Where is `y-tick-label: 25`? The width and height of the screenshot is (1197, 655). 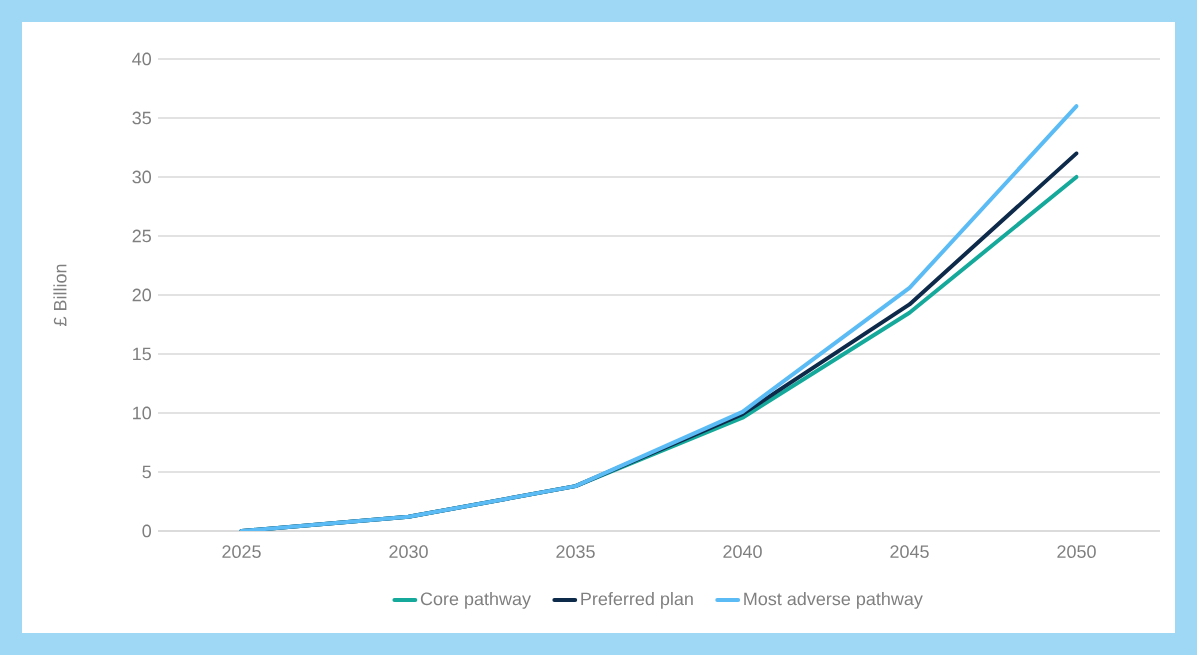 y-tick-label: 25 is located at coordinates (141, 236).